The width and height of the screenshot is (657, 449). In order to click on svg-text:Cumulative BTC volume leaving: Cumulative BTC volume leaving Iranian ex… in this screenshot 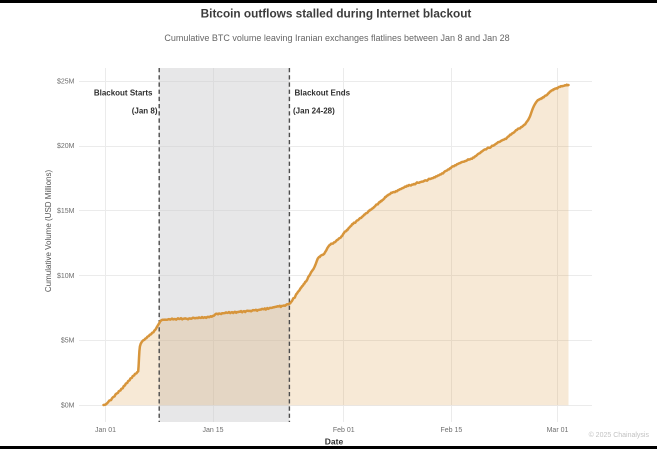, I will do `click(336, 38)`.